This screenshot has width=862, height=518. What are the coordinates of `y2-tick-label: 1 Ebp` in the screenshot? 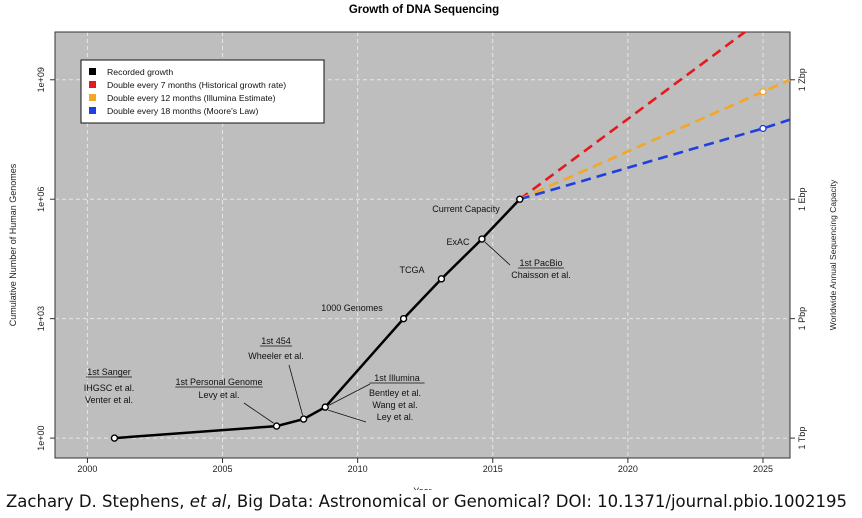 It's located at (802, 199).